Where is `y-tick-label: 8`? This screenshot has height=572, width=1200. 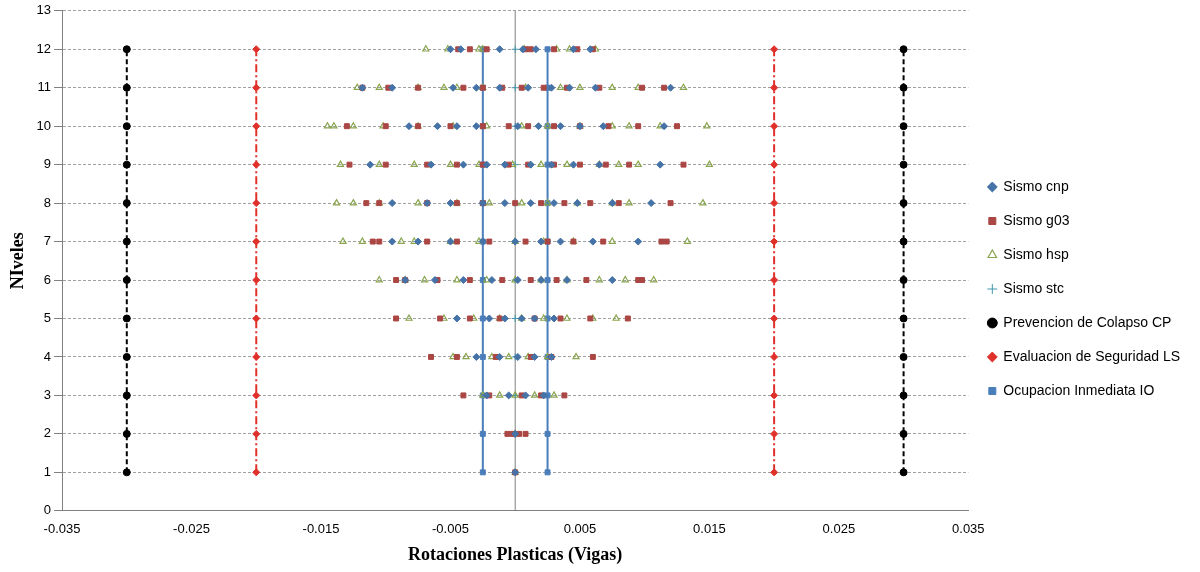
y-tick-label: 8 is located at coordinates (47, 202).